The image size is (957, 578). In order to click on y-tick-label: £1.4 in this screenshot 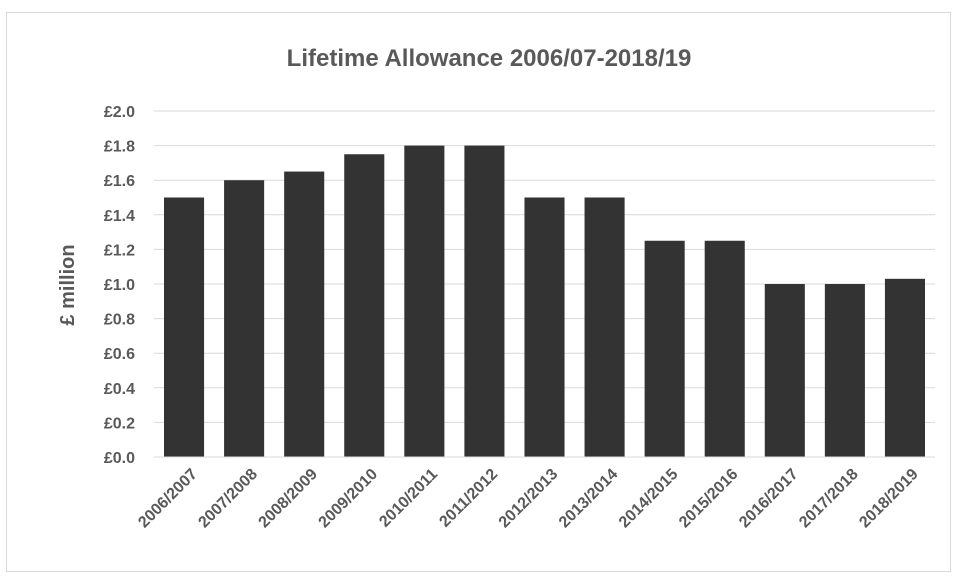, I will do `click(119, 216)`.